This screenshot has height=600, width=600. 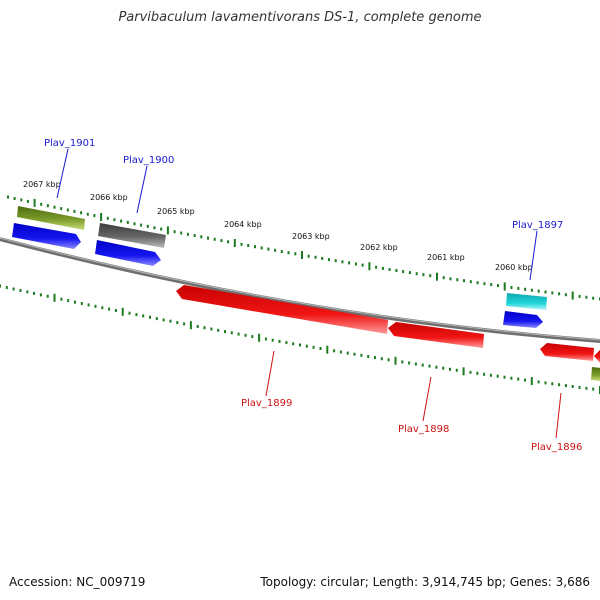 I want to click on gene-arrow-cyan, so click(x=526, y=301).